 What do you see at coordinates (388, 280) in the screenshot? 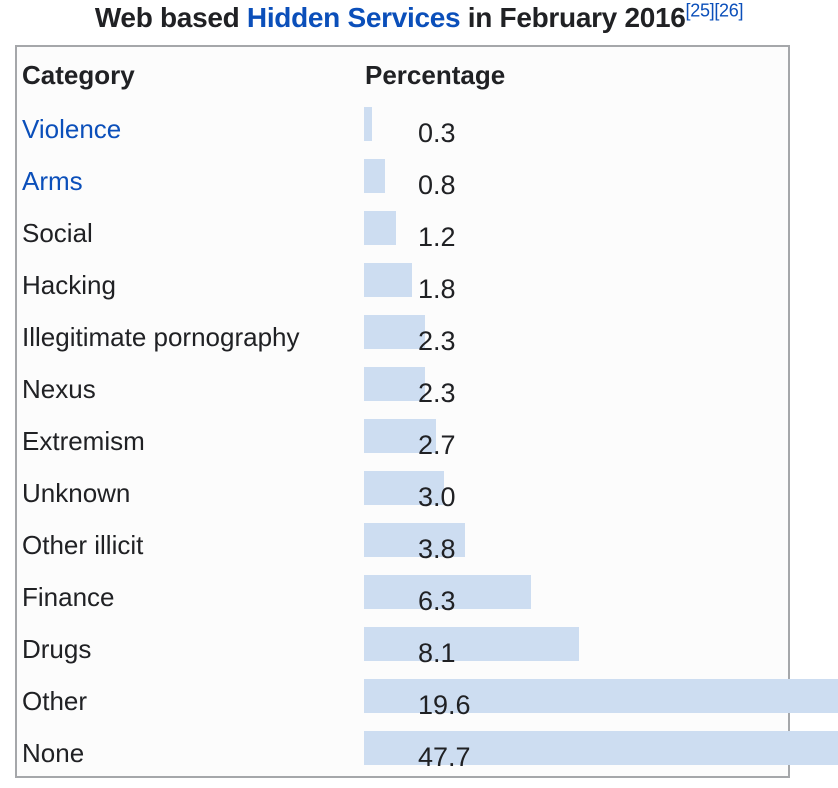
I see `percentage-bar-hacking` at bounding box center [388, 280].